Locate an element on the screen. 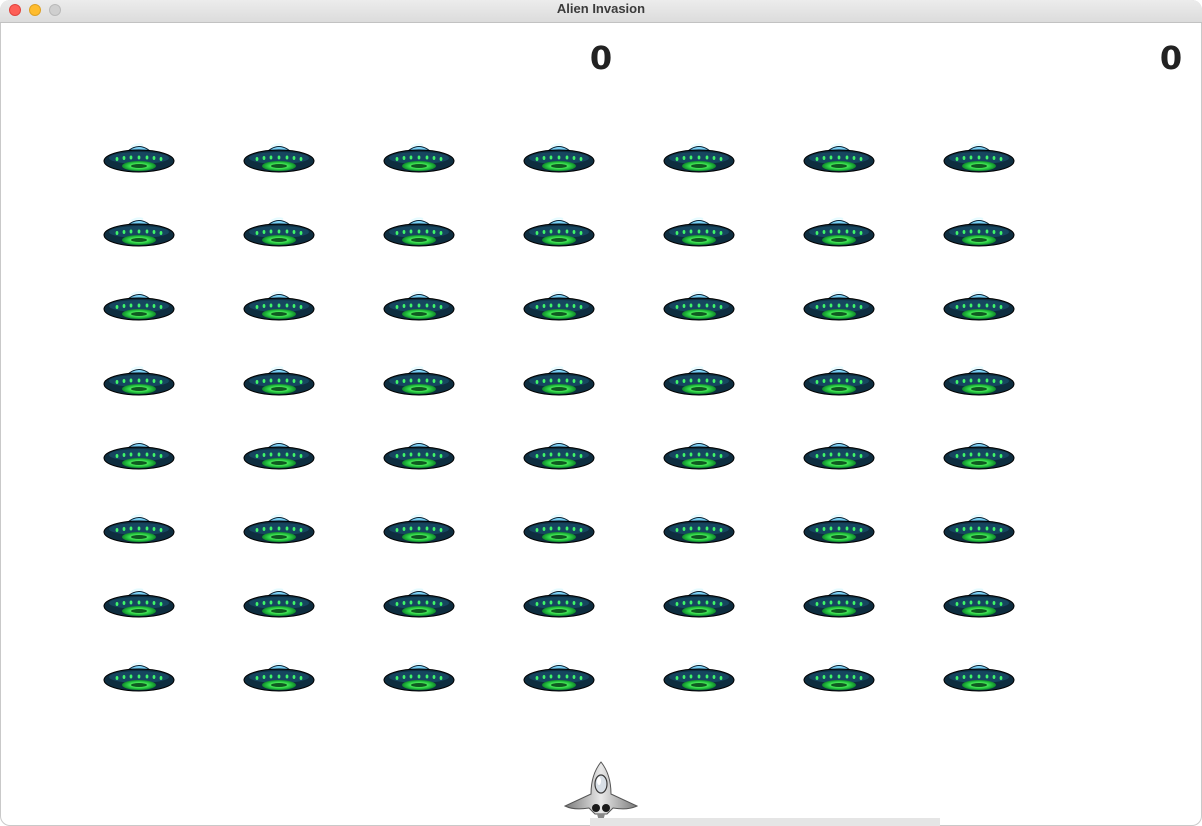 The width and height of the screenshot is (1202, 826). title-bar: Alien Invasion is located at coordinates (601, 11).